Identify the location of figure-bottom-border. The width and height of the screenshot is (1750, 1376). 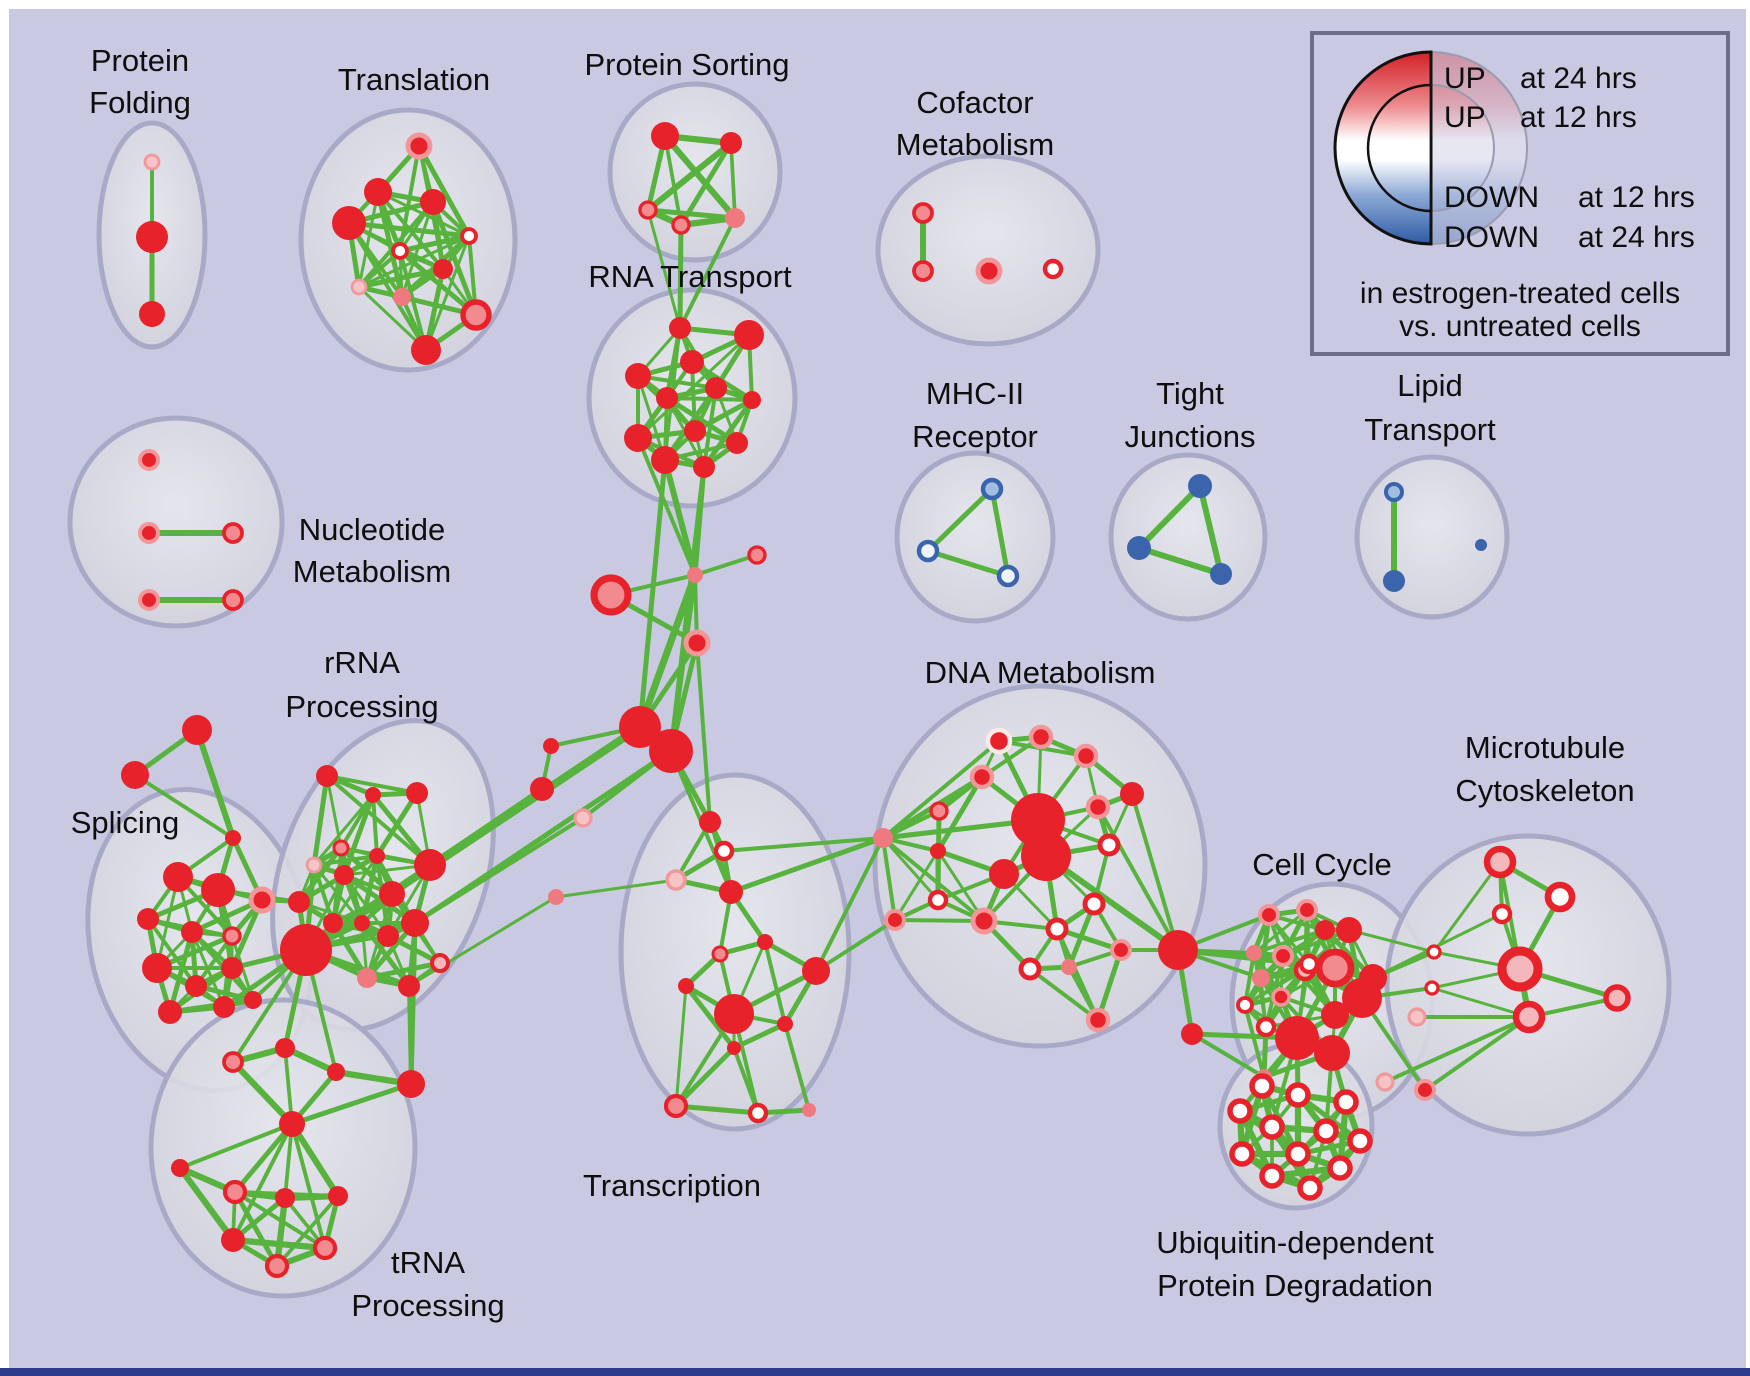
(875, 1372).